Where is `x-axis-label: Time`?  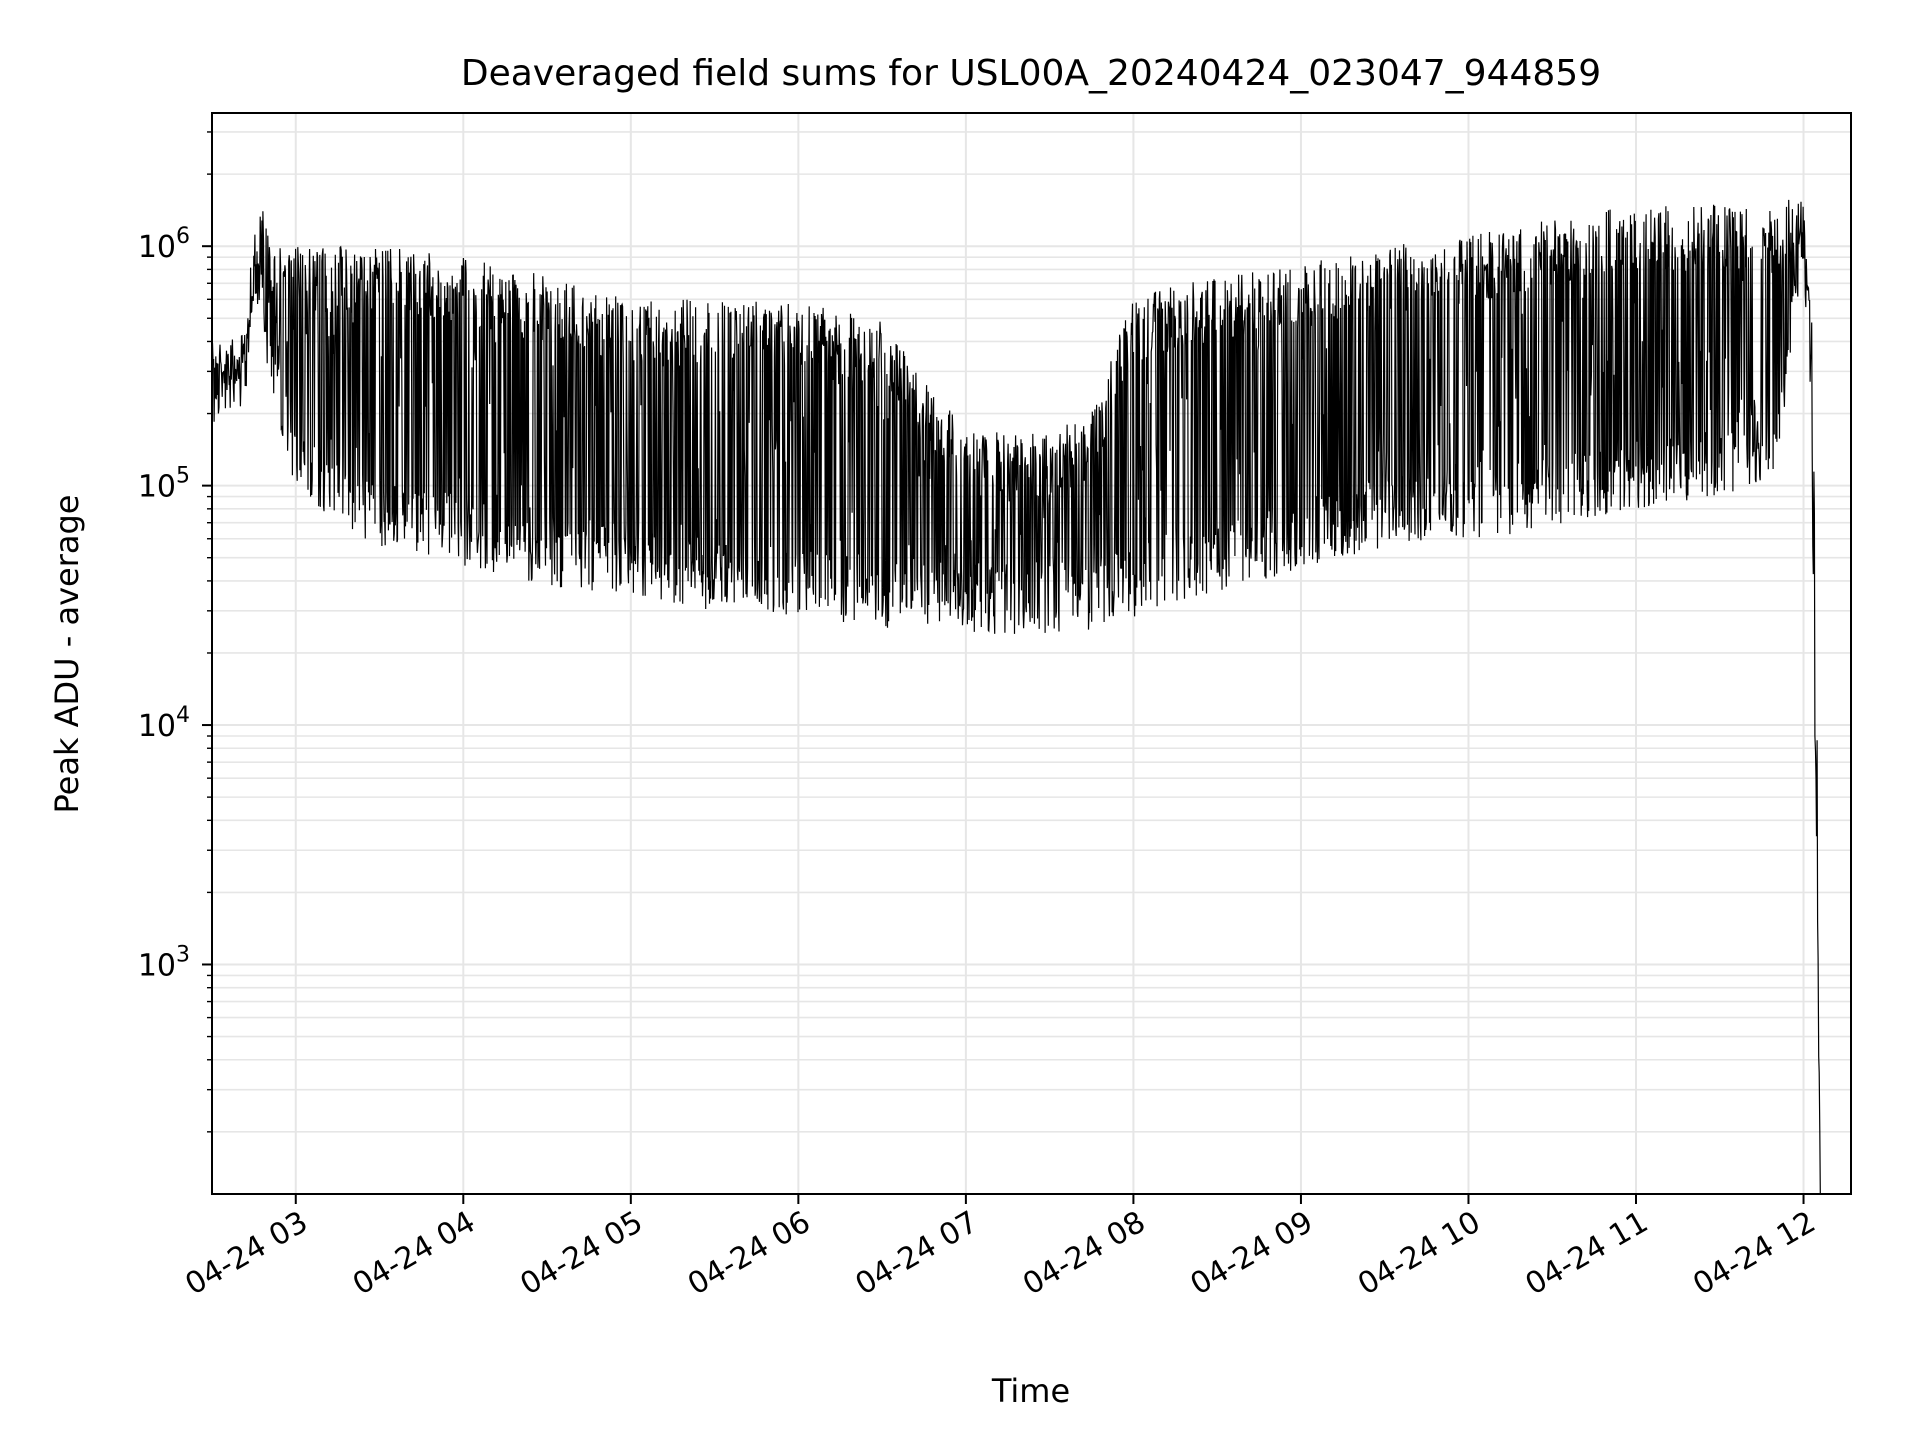 x-axis-label: Time is located at coordinates (1030, 1391).